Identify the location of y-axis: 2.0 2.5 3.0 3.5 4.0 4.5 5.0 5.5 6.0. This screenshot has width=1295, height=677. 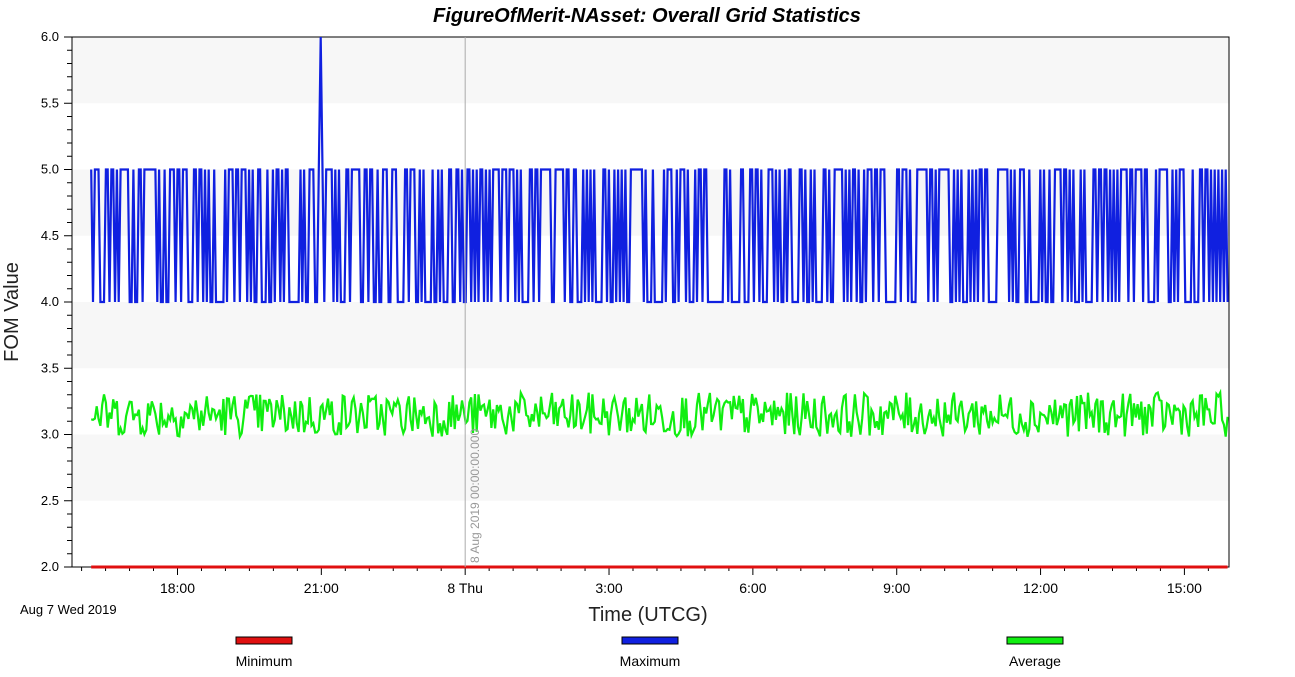
(56, 301).